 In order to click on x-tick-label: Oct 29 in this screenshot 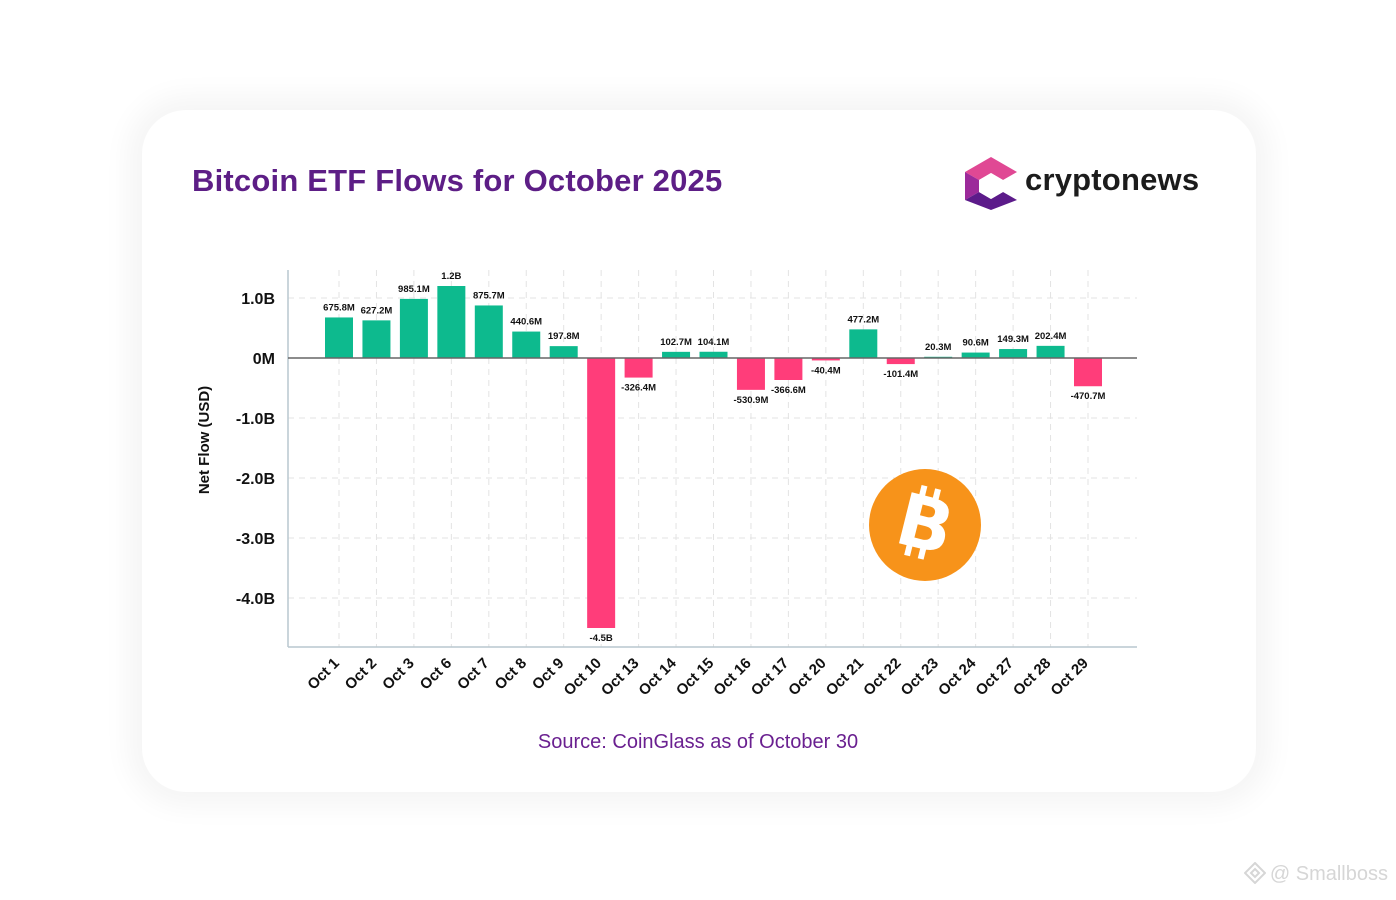, I will do `click(1069, 677)`.